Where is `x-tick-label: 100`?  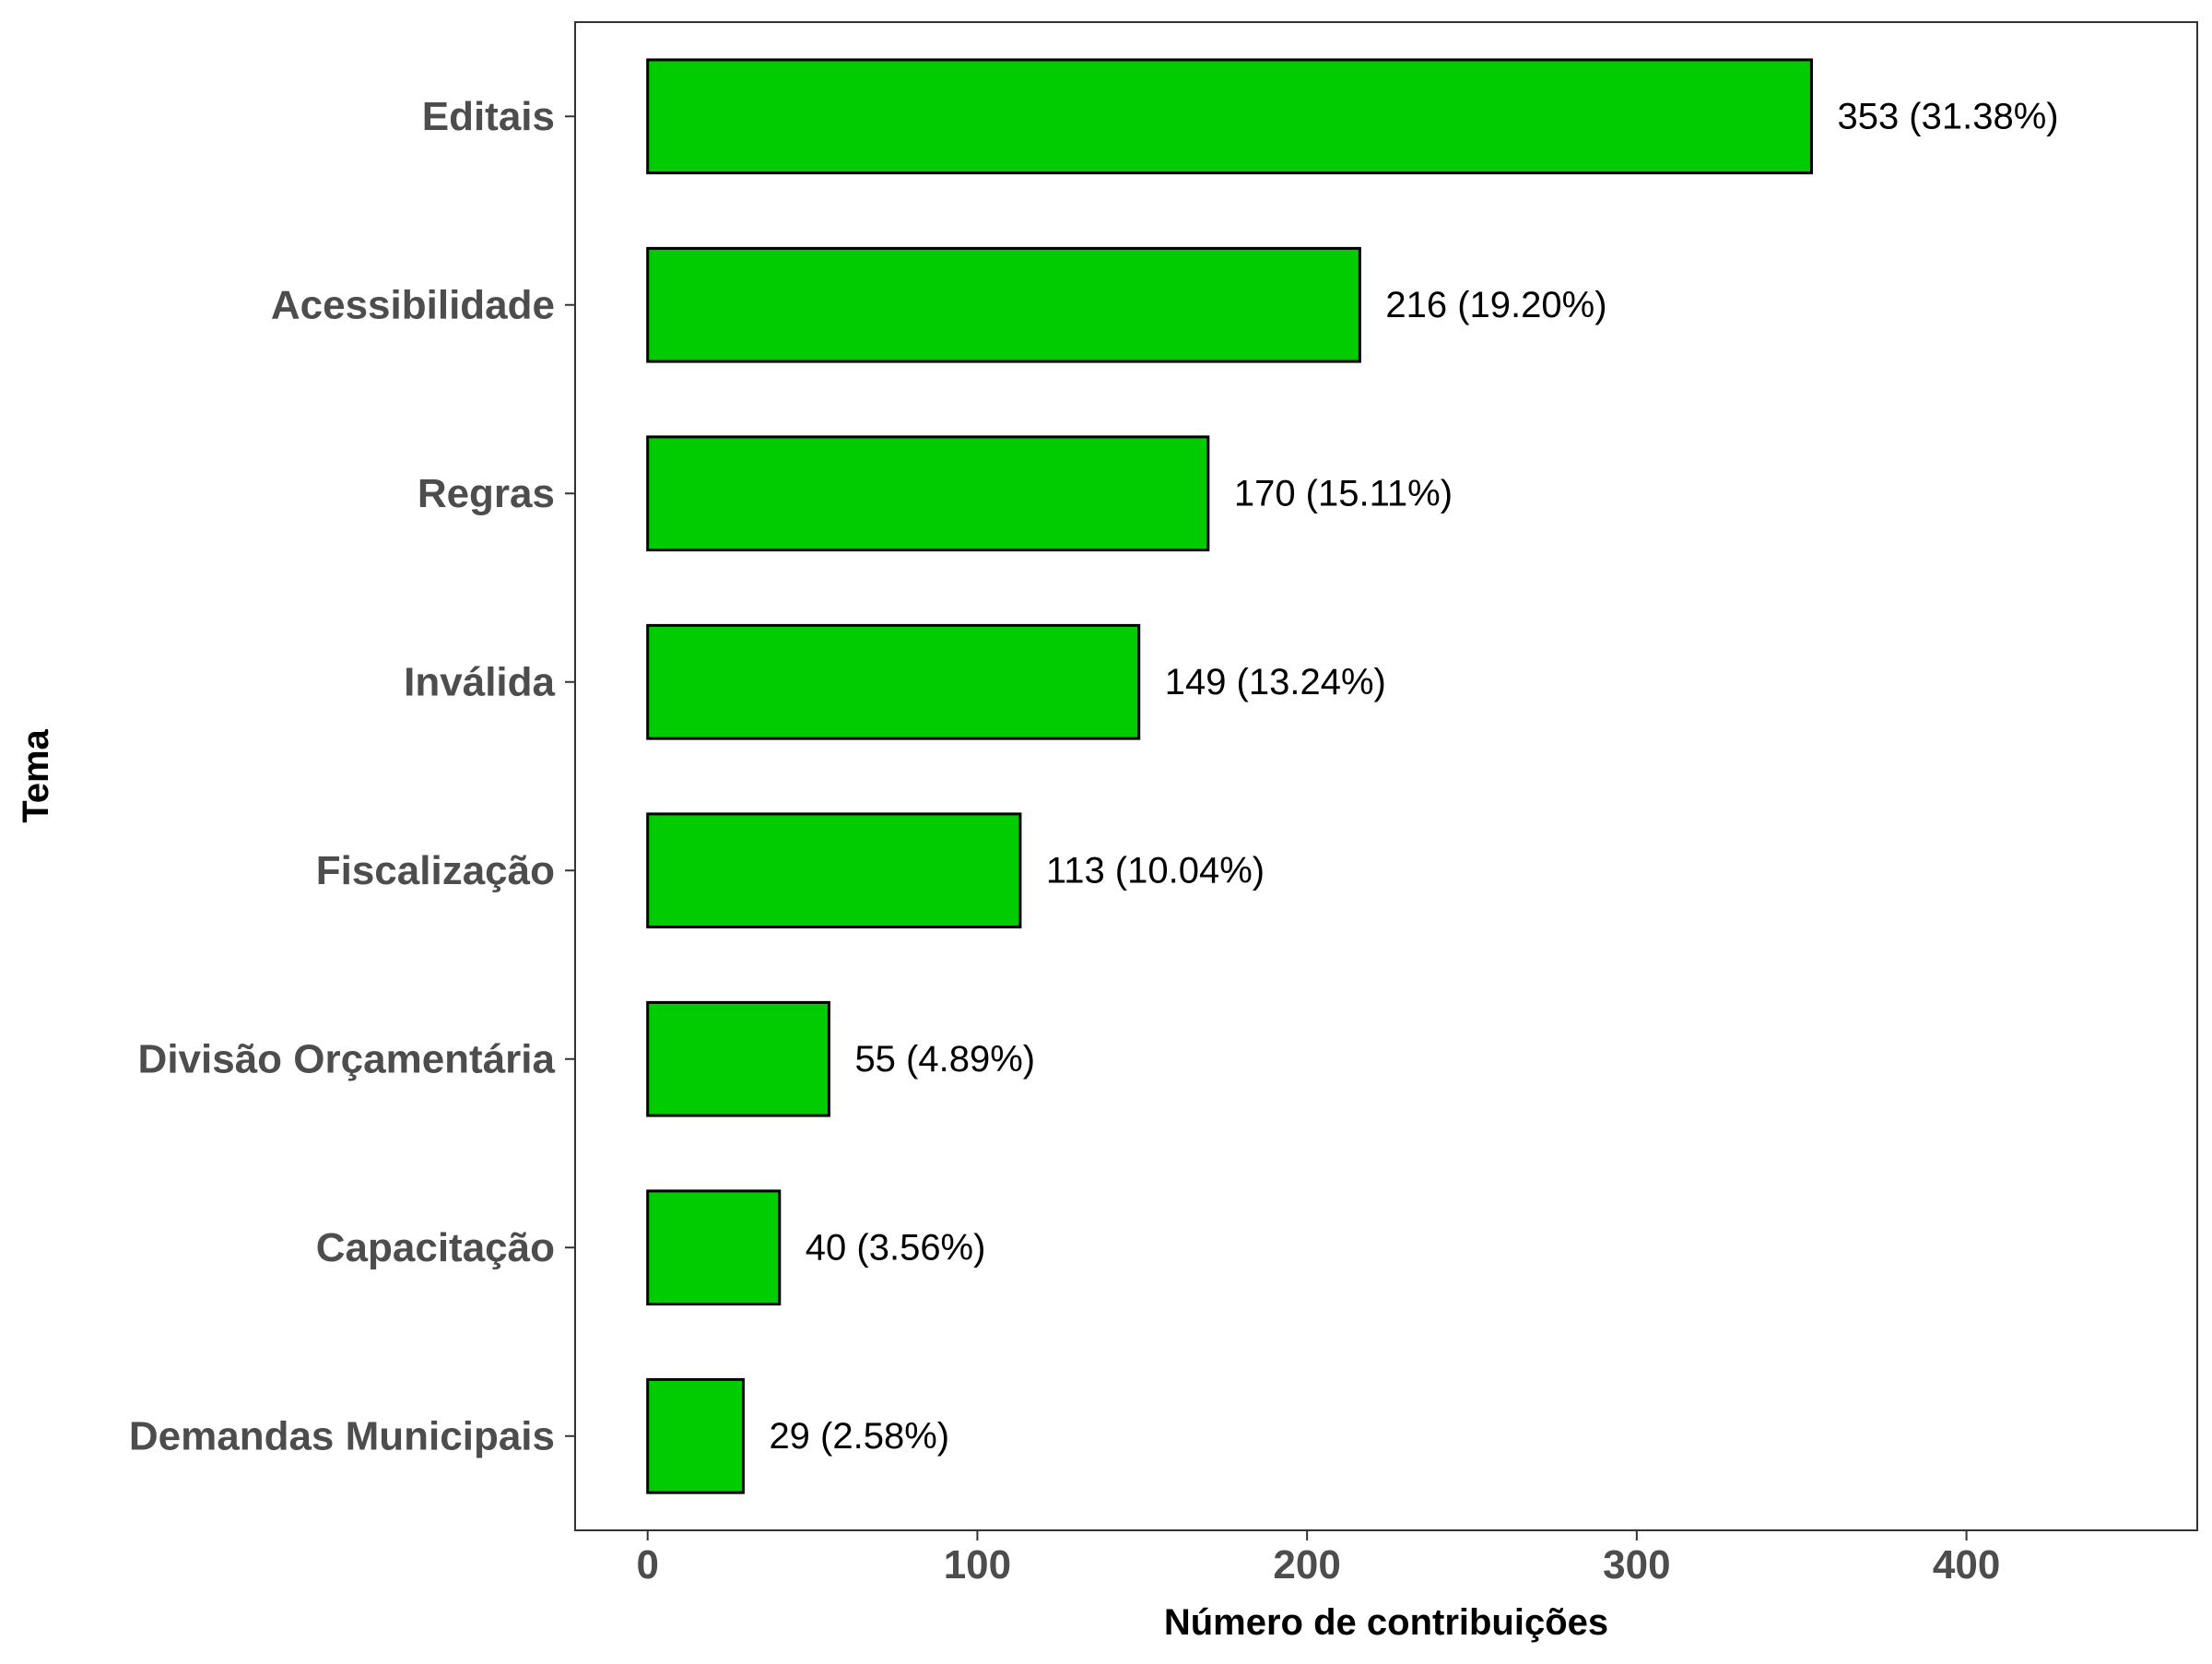 x-tick-label: 100 is located at coordinates (977, 1564).